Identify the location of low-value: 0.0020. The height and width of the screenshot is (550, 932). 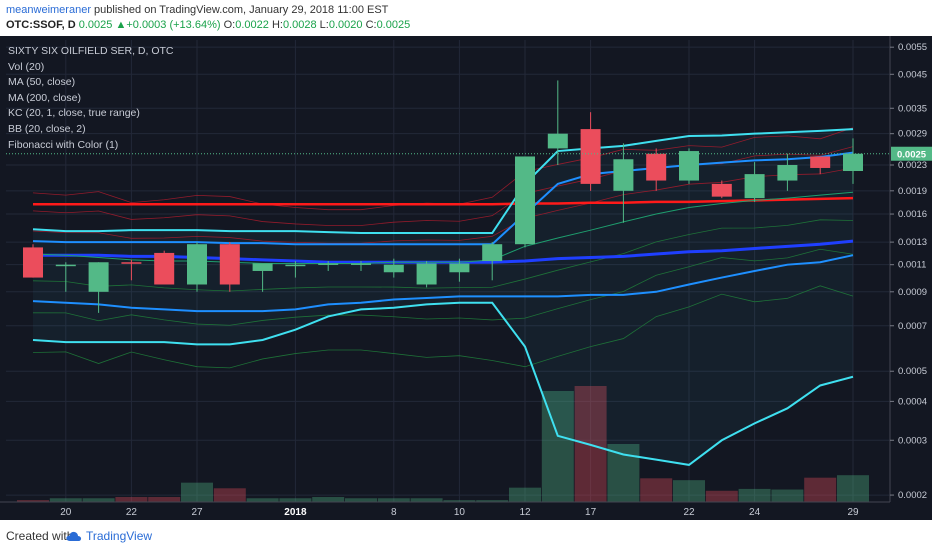
(345, 25).